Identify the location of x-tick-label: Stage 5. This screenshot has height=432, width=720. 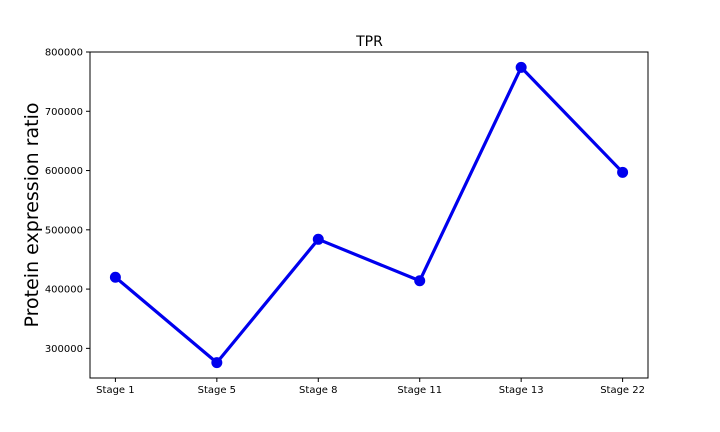
(217, 390).